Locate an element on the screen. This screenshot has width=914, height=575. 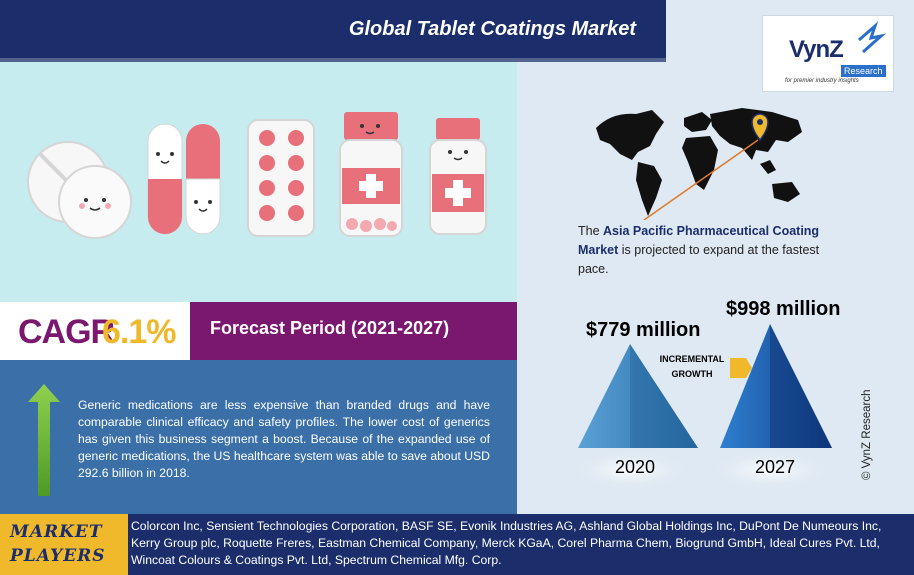
up-arrow-icon is located at coordinates (44, 440).